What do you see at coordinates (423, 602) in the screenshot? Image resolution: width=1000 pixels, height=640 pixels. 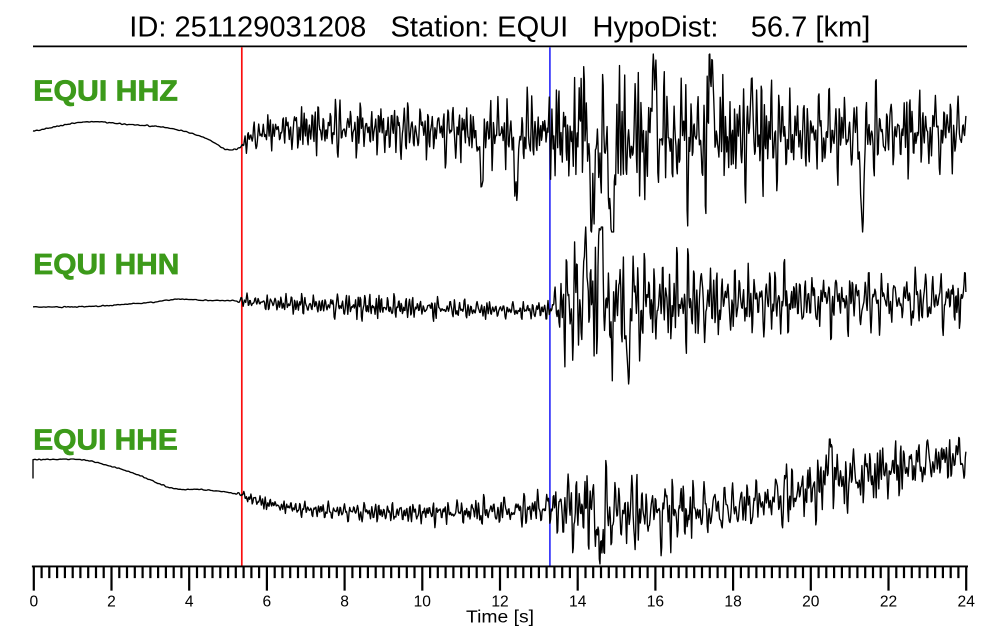 I see `svg-text: 10` at bounding box center [423, 602].